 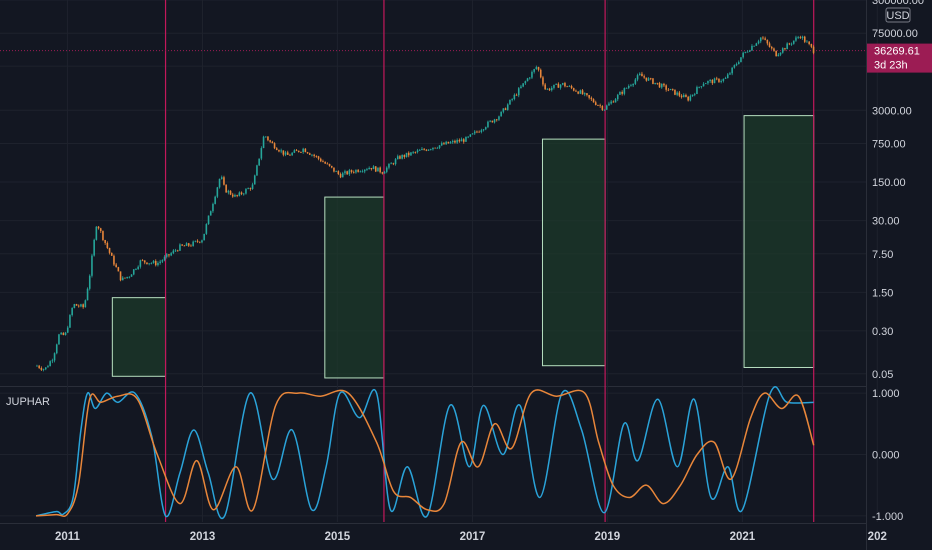 What do you see at coordinates (573, 252) in the screenshot?
I see `accumulation-box` at bounding box center [573, 252].